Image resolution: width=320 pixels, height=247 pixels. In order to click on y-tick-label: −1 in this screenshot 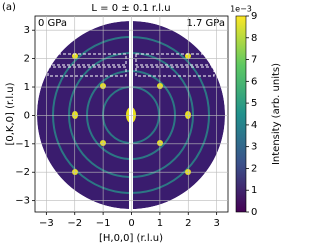, I will do `click(22, 144)`.